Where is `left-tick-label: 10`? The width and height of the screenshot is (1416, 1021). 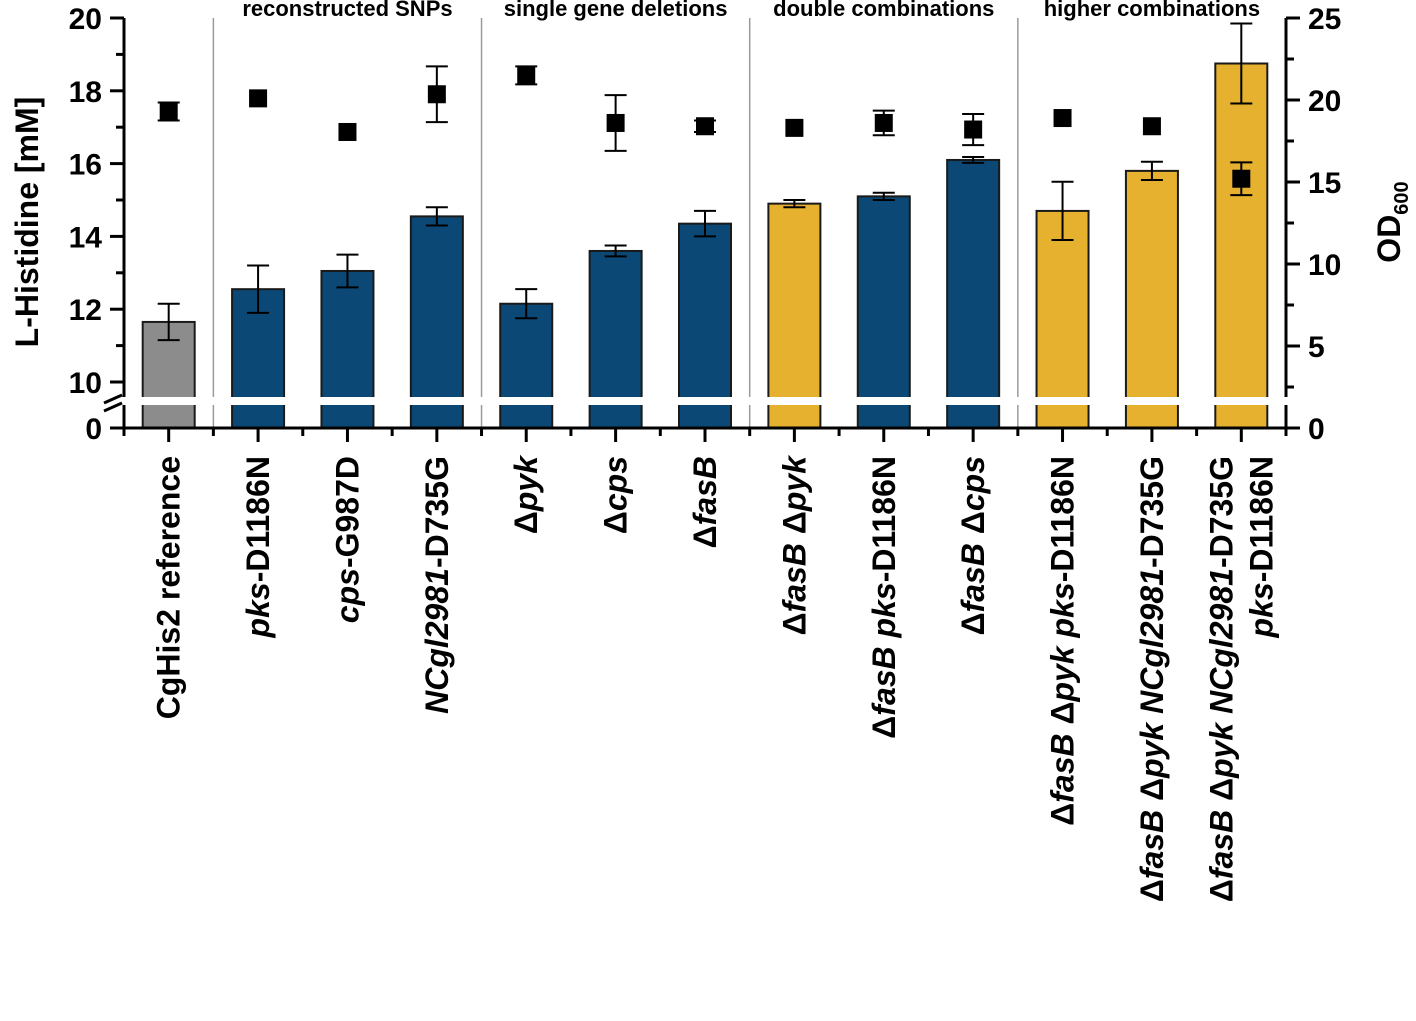 left-tick-label: 10 is located at coordinates (85, 383).